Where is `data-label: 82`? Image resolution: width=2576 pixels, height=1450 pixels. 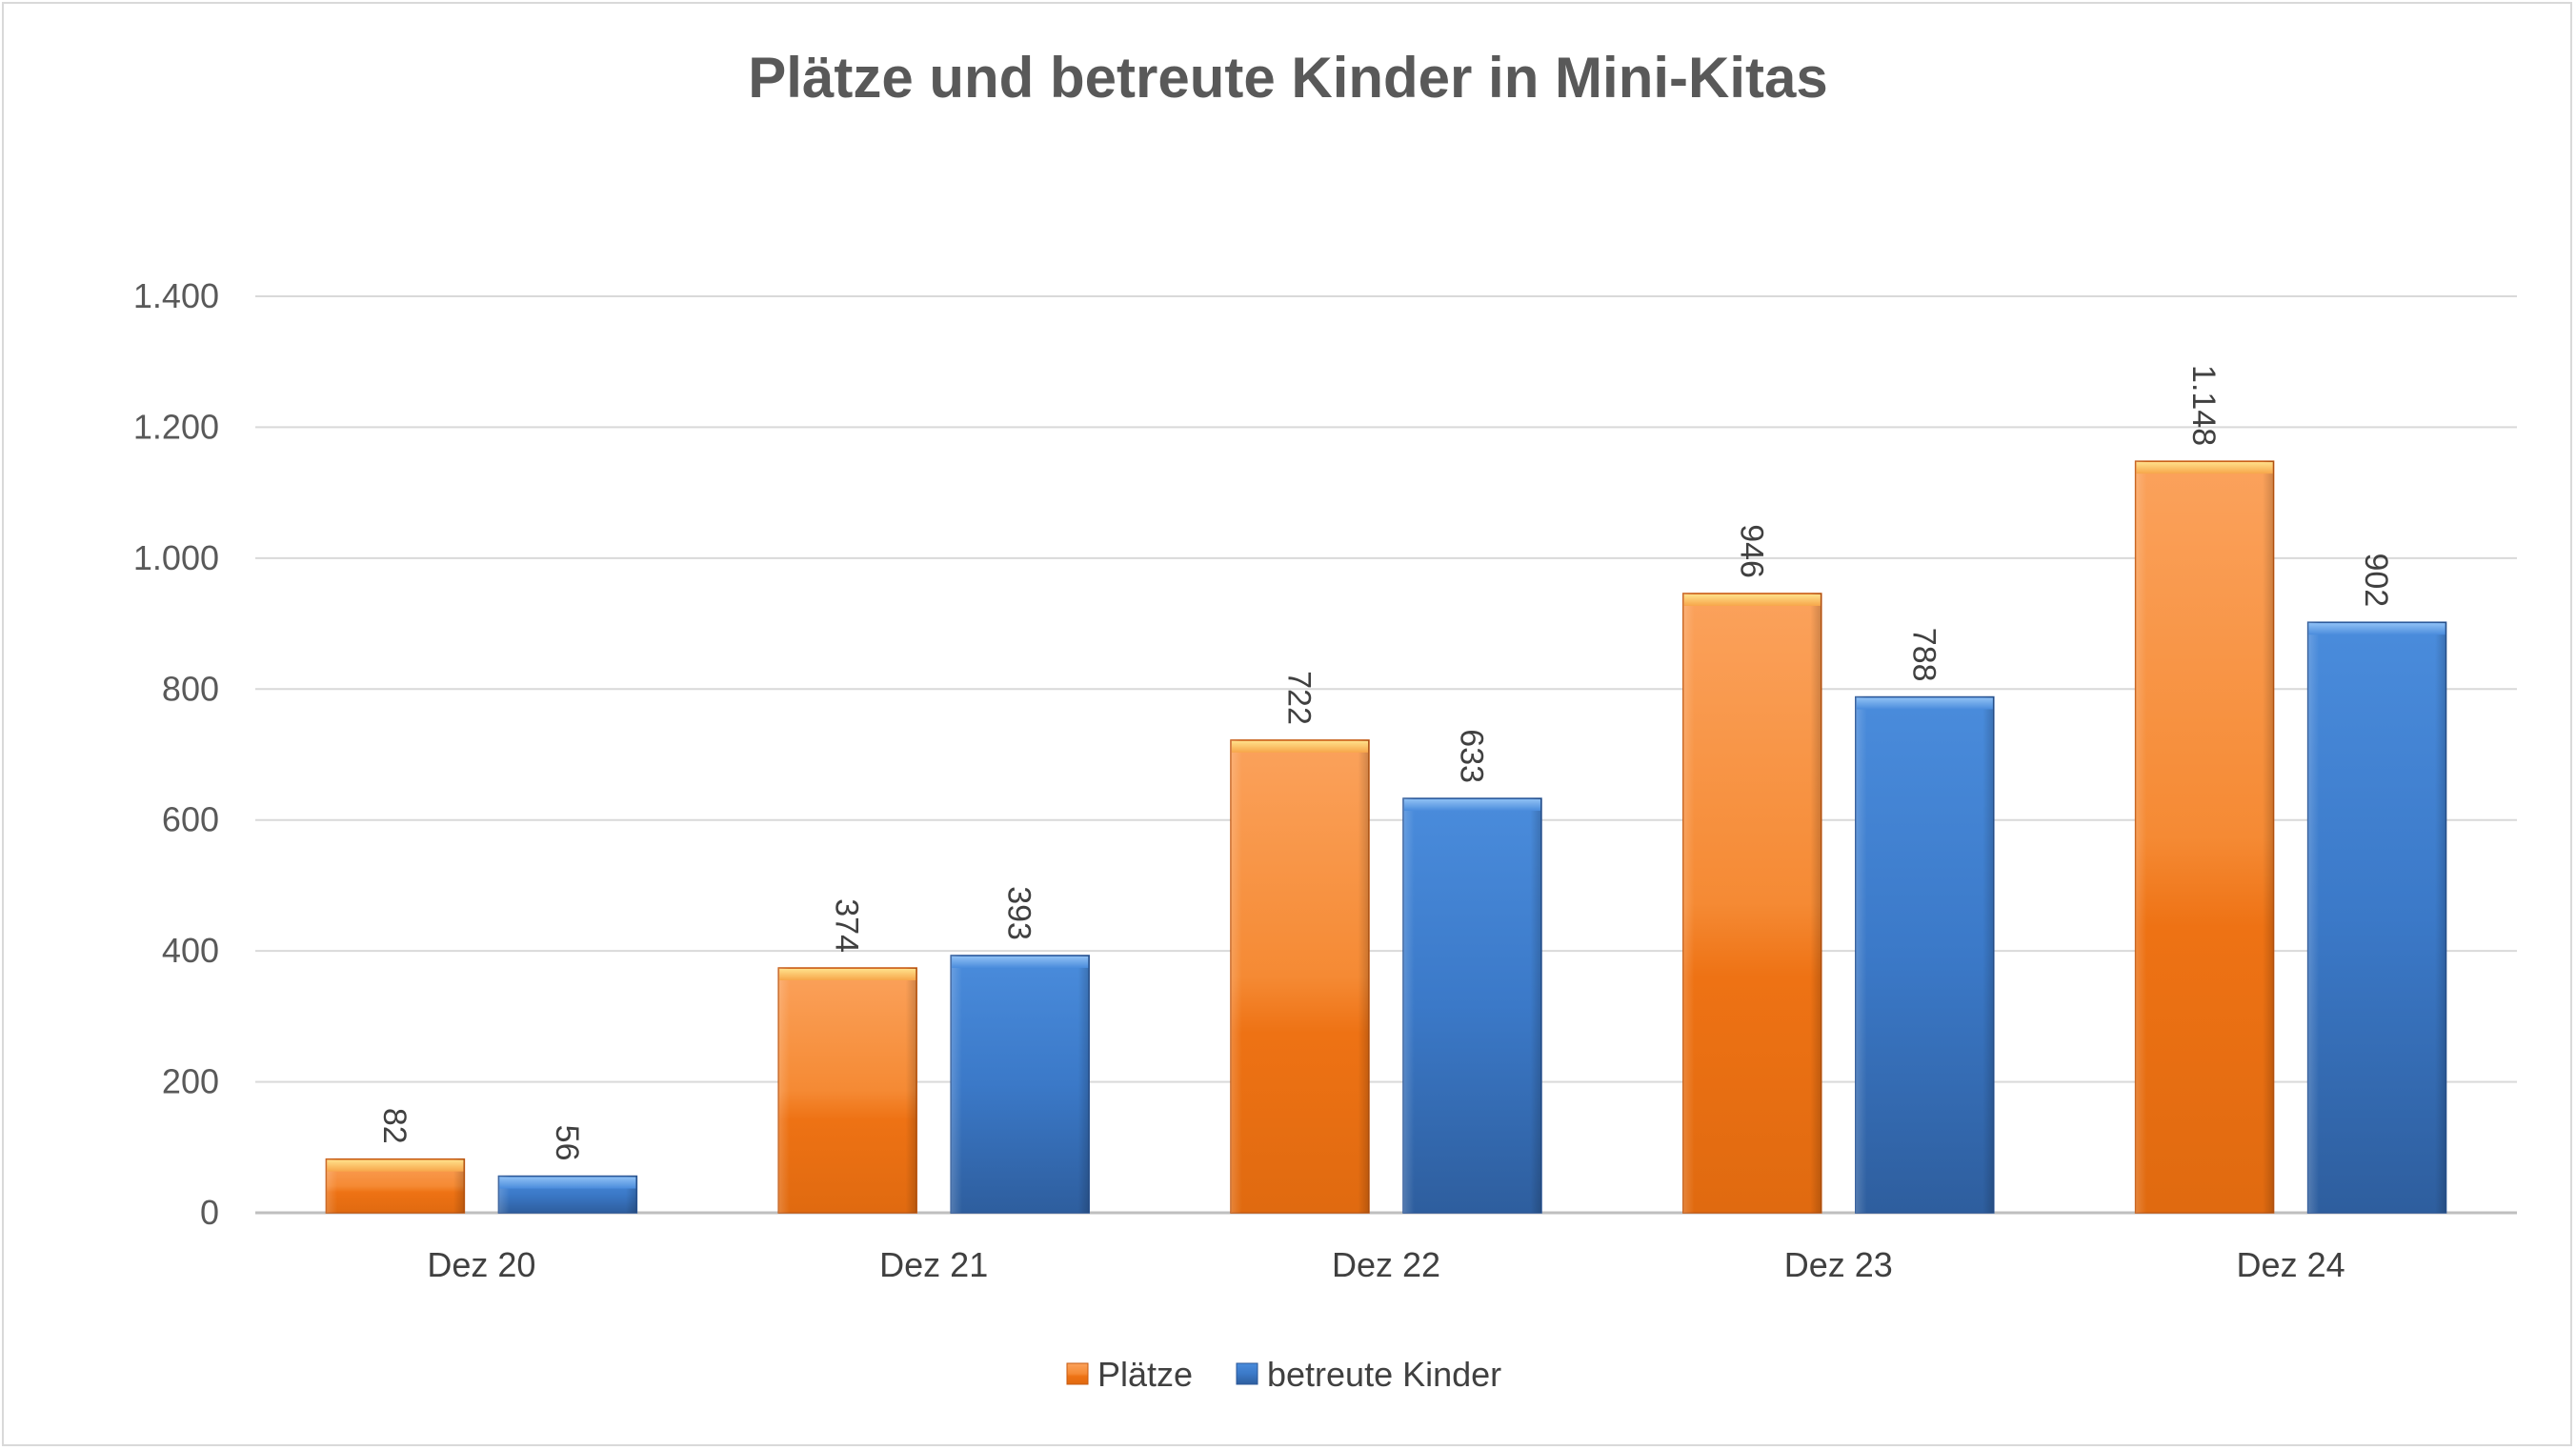
data-label: 82 is located at coordinates (395, 1126).